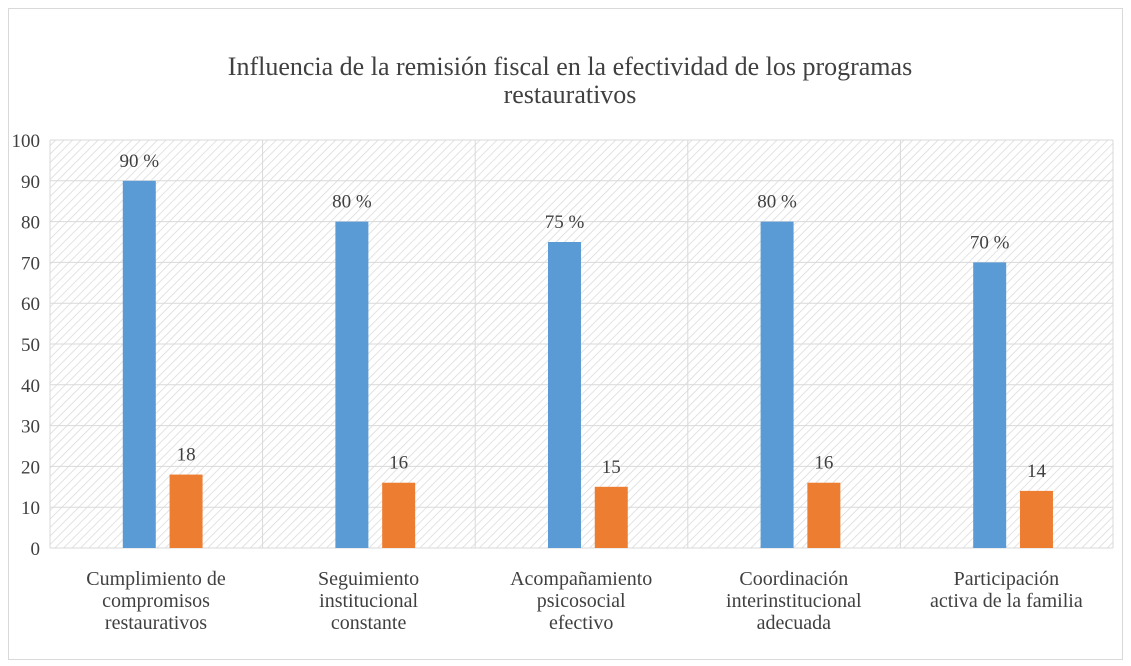 Image resolution: width=1131 pixels, height=666 pixels. I want to click on y-tick-label: 50, so click(30, 345).